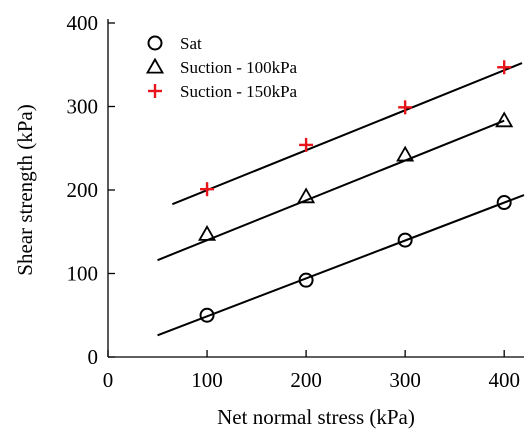 This screenshot has width=529, height=434. Describe the element at coordinates (316, 417) in the screenshot. I see `x-axis-title: Net normal stress (kPa)` at that location.